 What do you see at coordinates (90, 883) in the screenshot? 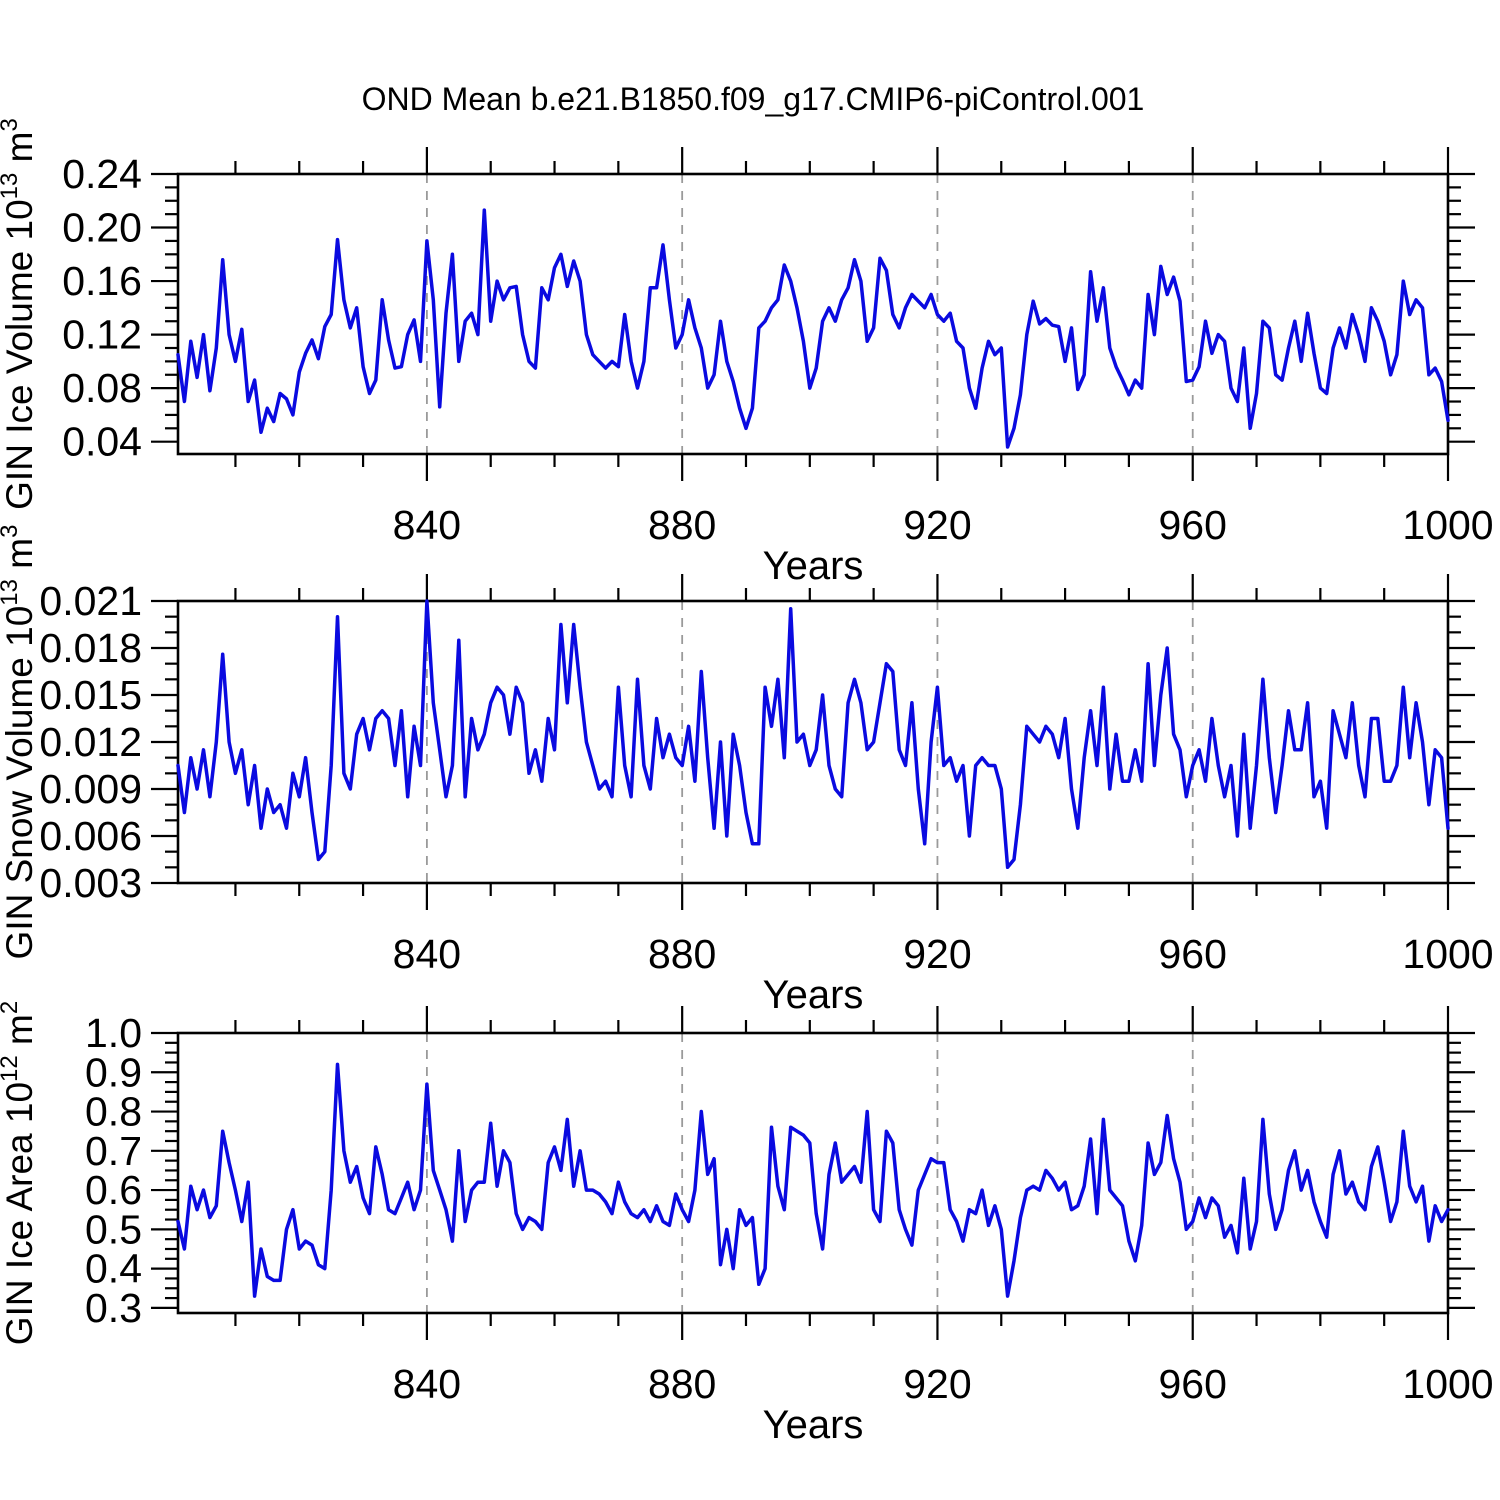
I see `y-tick-label-snow-volume: 0.003` at bounding box center [90, 883].